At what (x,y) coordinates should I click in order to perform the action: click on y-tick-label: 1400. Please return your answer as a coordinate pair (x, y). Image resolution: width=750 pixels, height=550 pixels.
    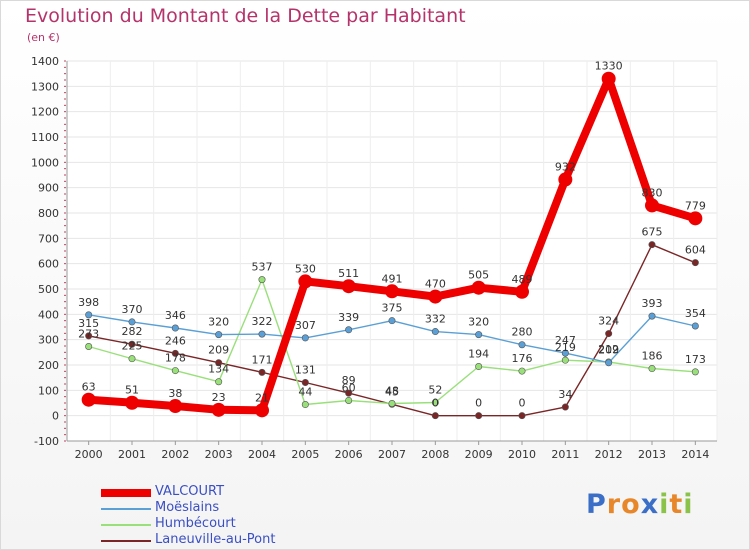
    Looking at the image, I should click on (45, 61).